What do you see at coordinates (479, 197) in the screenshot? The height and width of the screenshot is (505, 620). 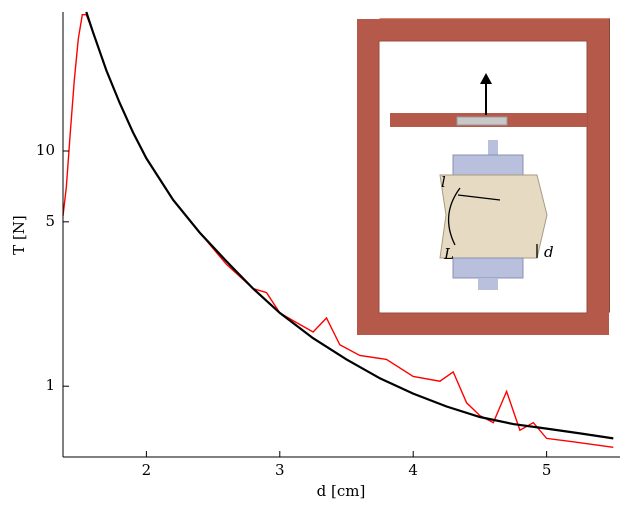 I see `line-l` at bounding box center [479, 197].